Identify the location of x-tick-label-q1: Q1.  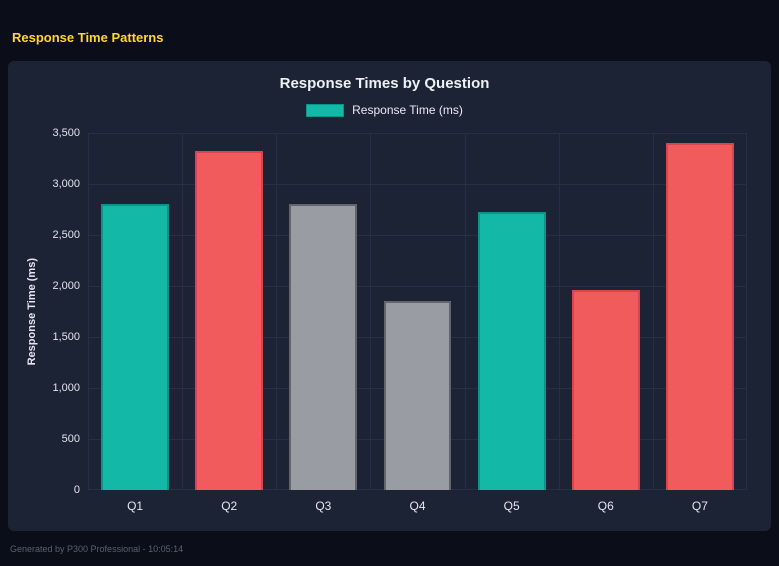
(135, 506).